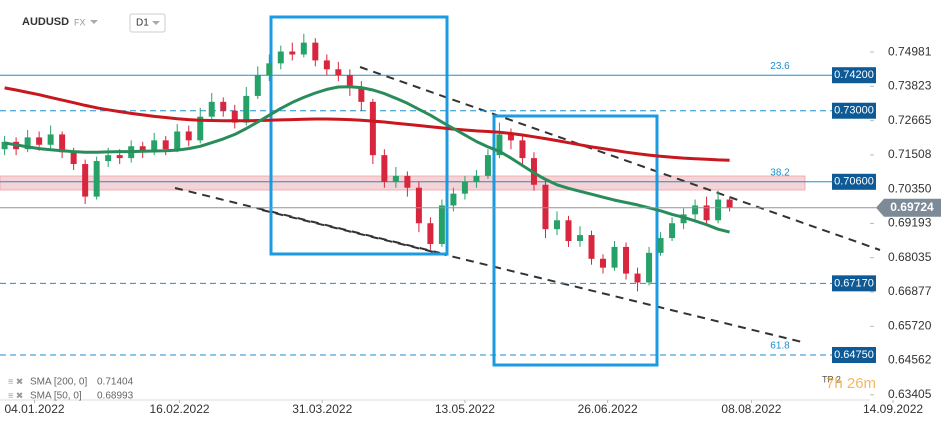 This screenshot has height=427, width=949. What do you see at coordinates (910, 223) in the screenshot?
I see `y-tick-label: 0.69193` at bounding box center [910, 223].